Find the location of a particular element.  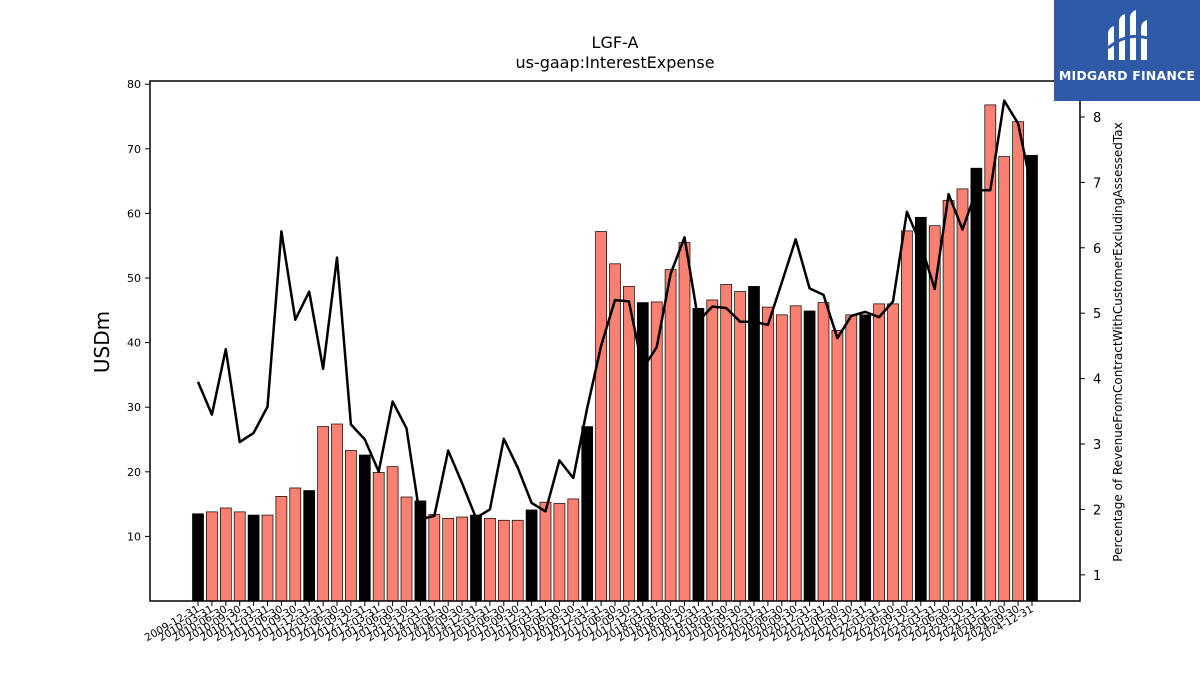

y-tick-label: 60 is located at coordinates (134, 213).